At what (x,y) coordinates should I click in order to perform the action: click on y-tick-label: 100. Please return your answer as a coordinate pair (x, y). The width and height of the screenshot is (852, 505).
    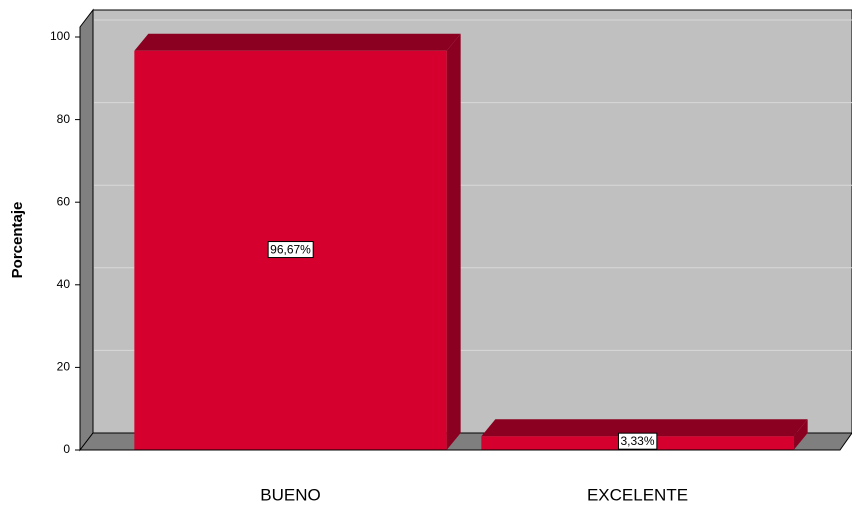
    Looking at the image, I should click on (60, 36).